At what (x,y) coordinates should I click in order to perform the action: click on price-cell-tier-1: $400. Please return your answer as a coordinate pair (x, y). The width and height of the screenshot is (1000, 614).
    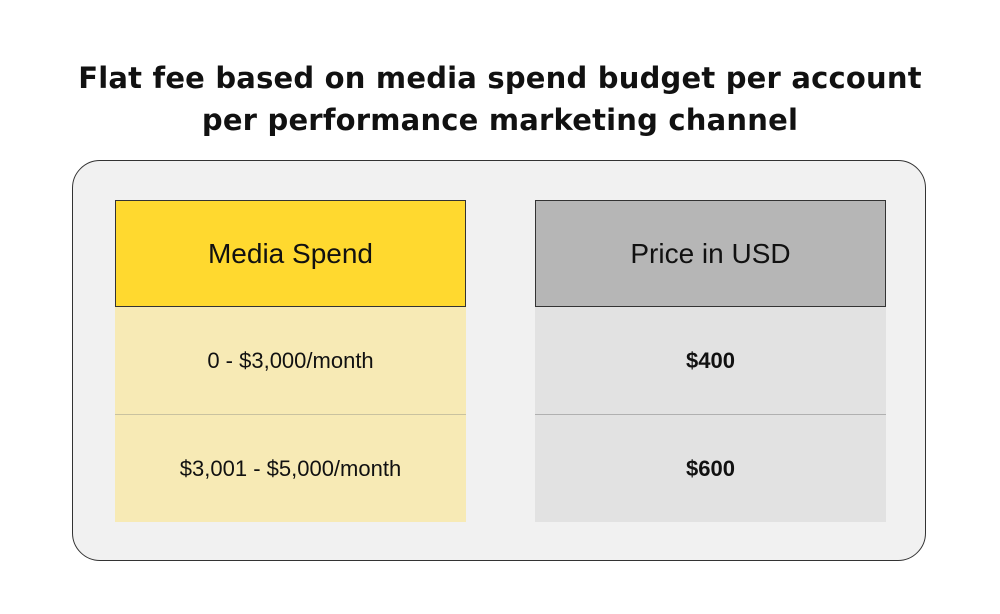
    Looking at the image, I should click on (710, 360).